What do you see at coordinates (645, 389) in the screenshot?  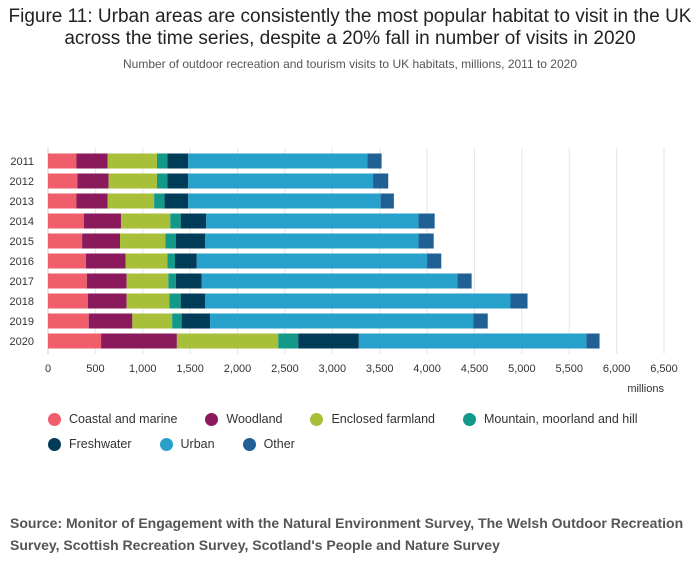 I see `x-axis-label: millions` at bounding box center [645, 389].